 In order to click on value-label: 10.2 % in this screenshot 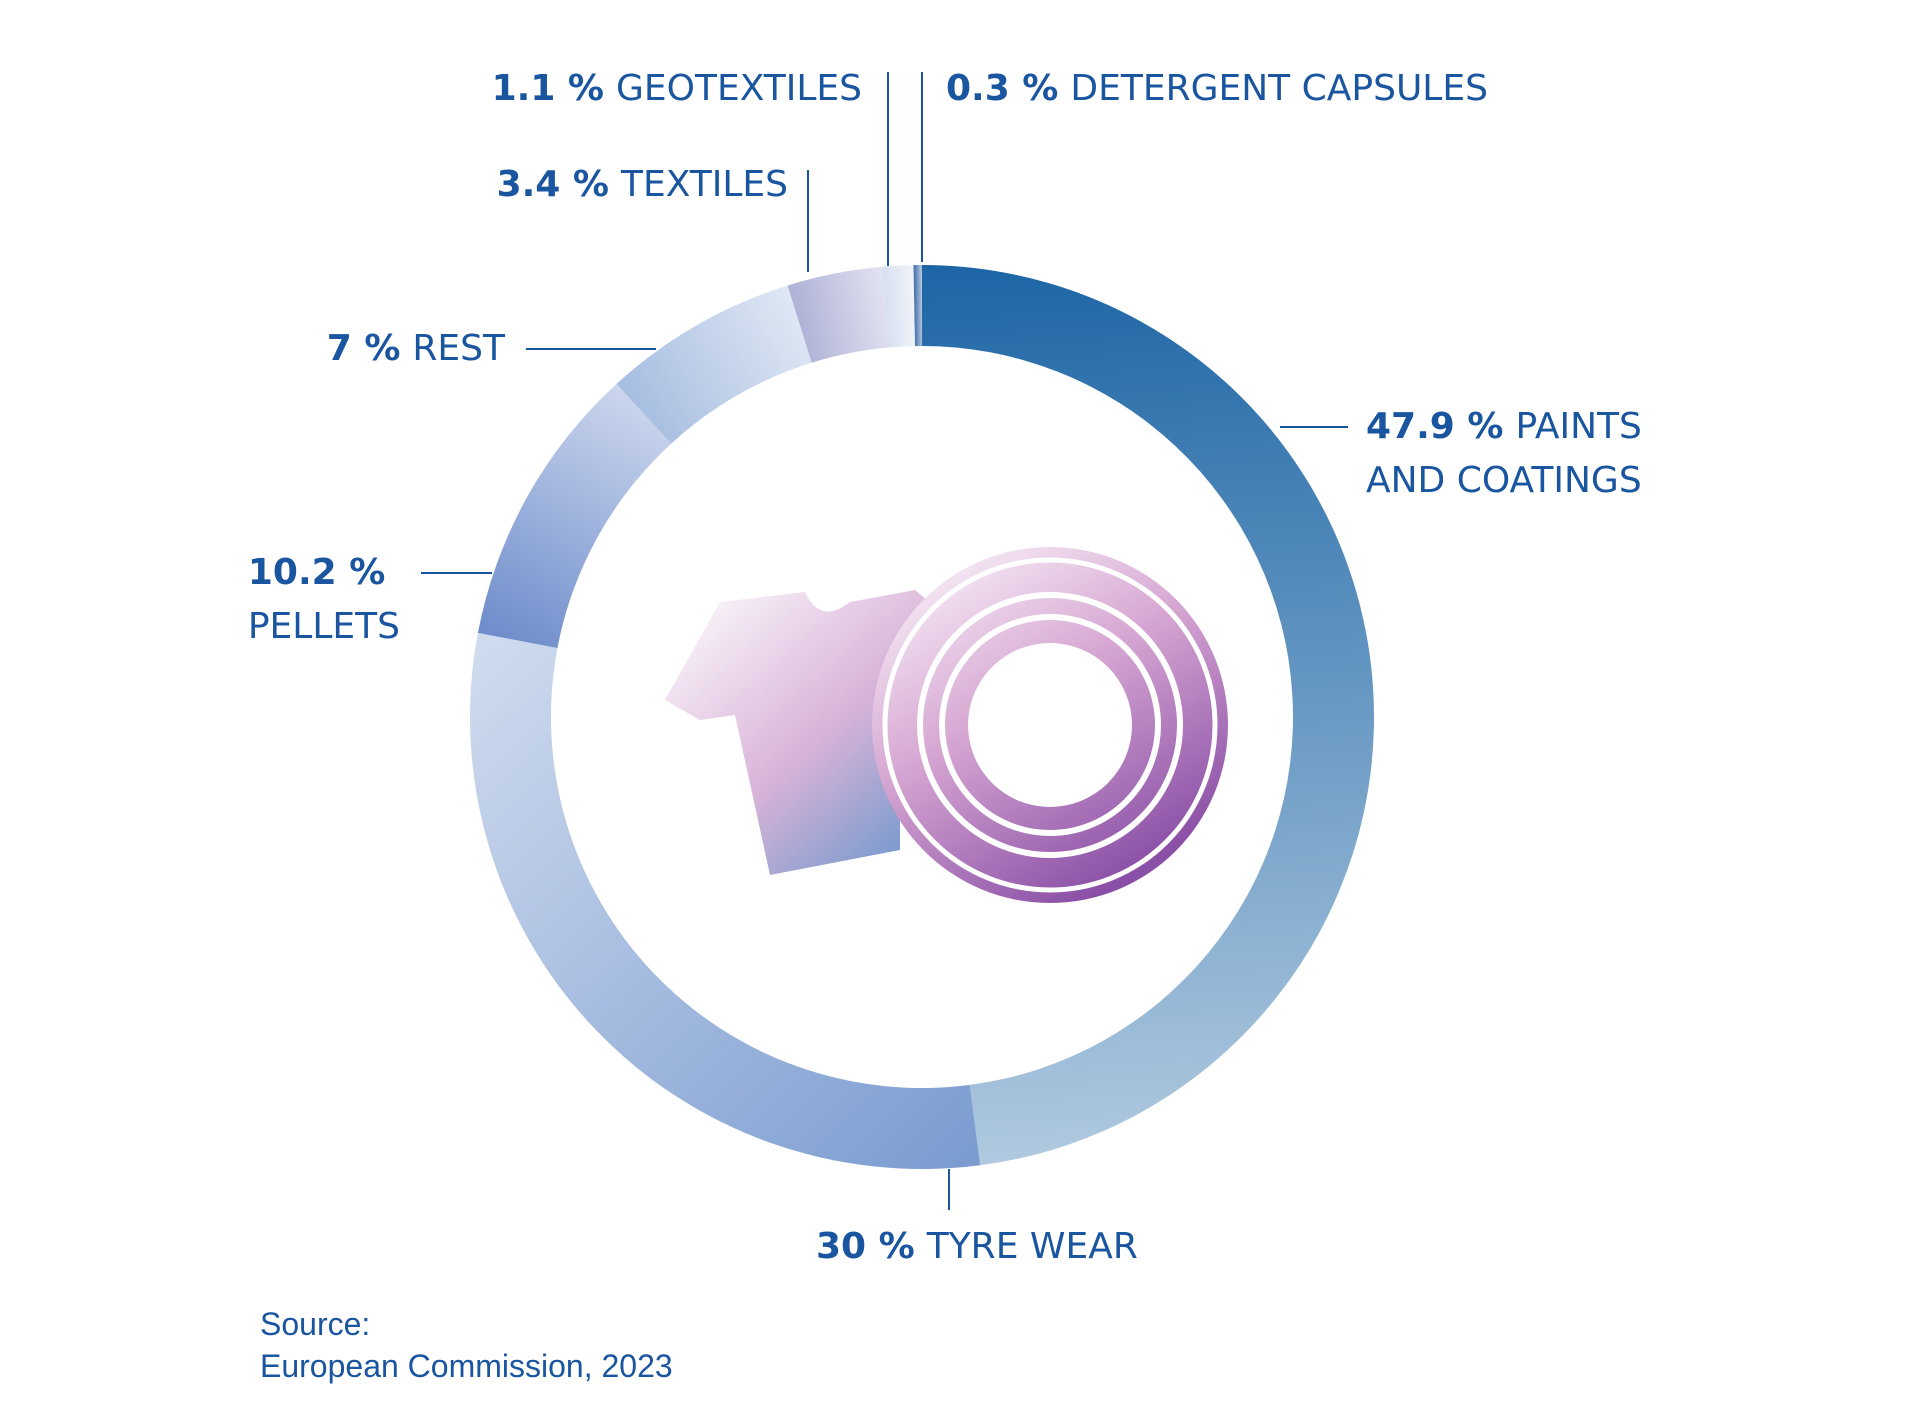, I will do `click(316, 572)`.